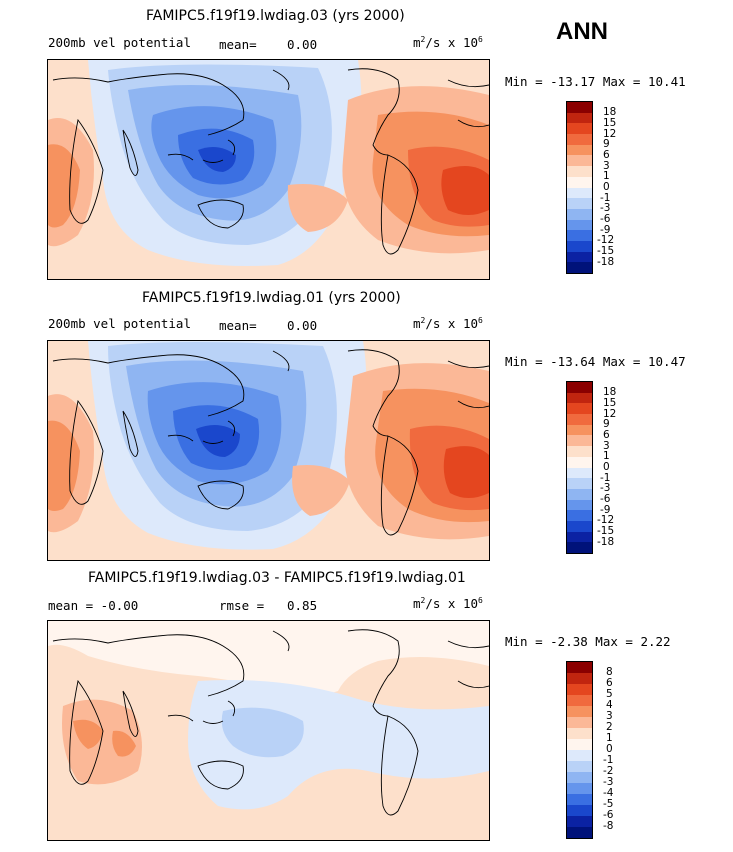 This screenshot has height=852, width=733. What do you see at coordinates (119, 323) in the screenshot?
I see `panel-2-variable-label: 200mb vel potential` at bounding box center [119, 323].